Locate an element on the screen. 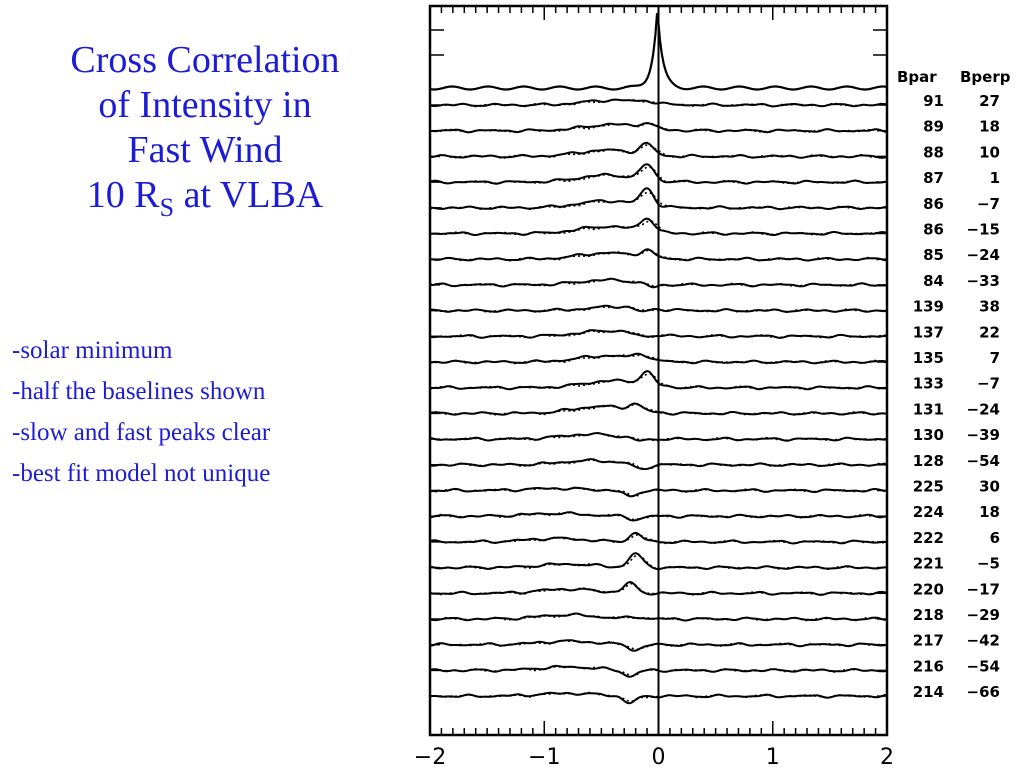  title-line-4-suffix: at VLBA is located at coordinates (249, 195).